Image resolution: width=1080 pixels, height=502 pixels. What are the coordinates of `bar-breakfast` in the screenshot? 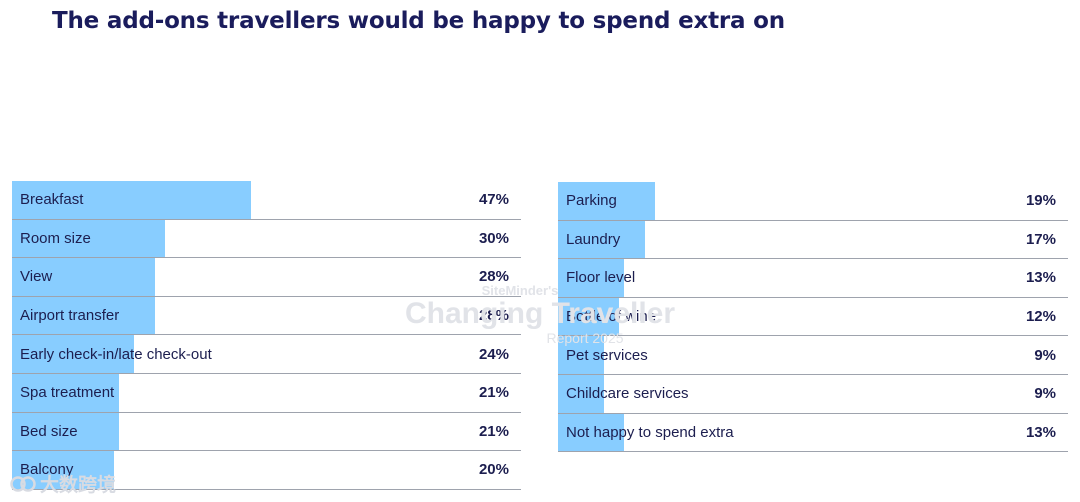 It's located at (132, 200).